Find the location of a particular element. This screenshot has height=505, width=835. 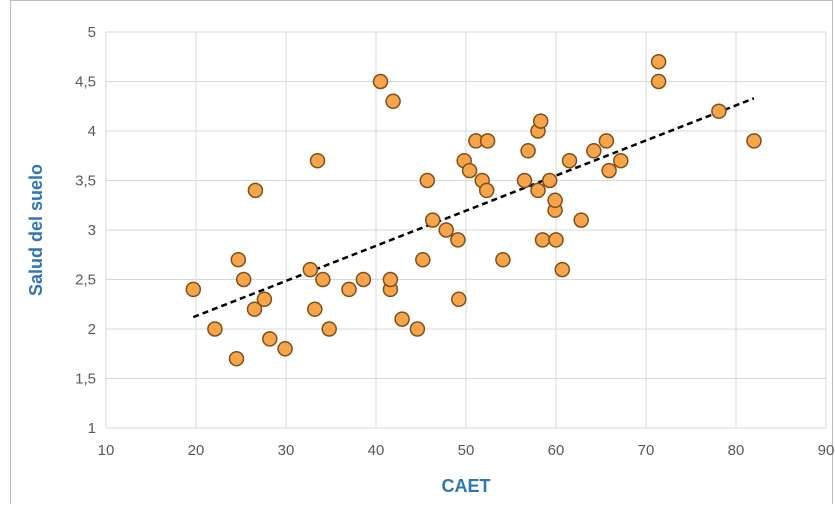

x-tick-labels: 10 20 30 40 50 60 70 80 90 is located at coordinates (466, 450).